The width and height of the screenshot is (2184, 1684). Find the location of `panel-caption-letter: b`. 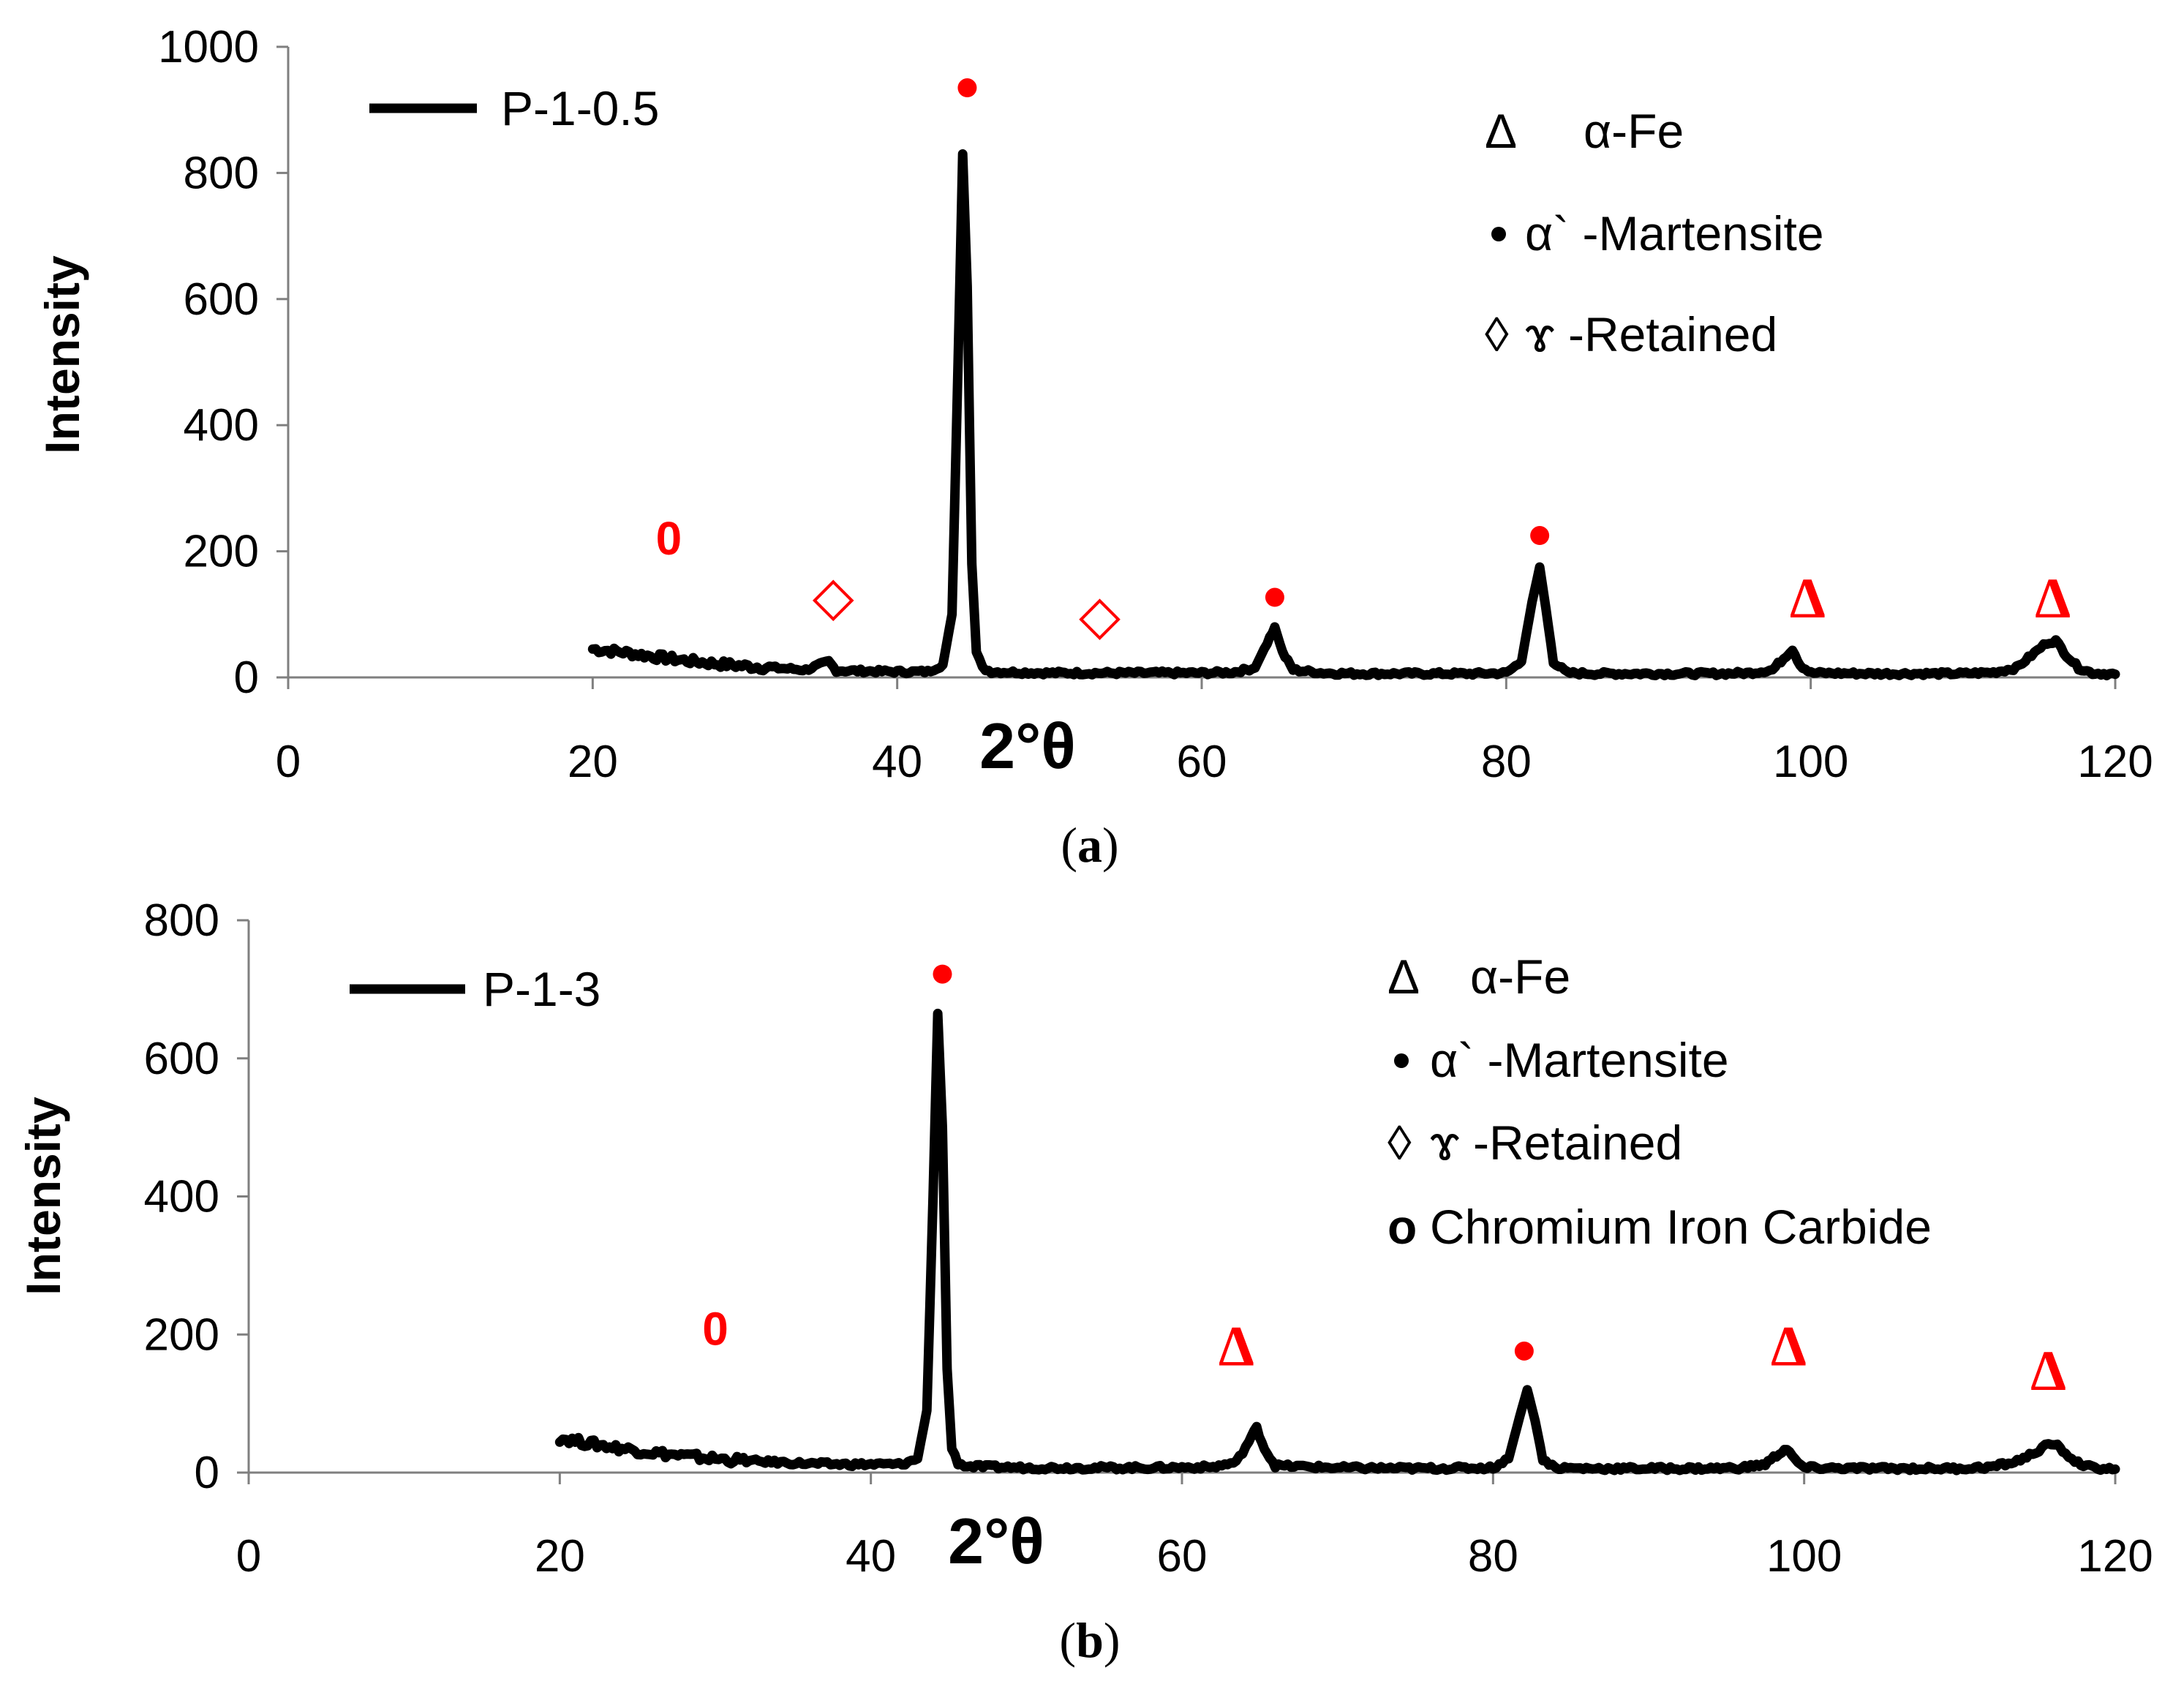

panel-caption-letter: b is located at coordinates (1090, 1640).